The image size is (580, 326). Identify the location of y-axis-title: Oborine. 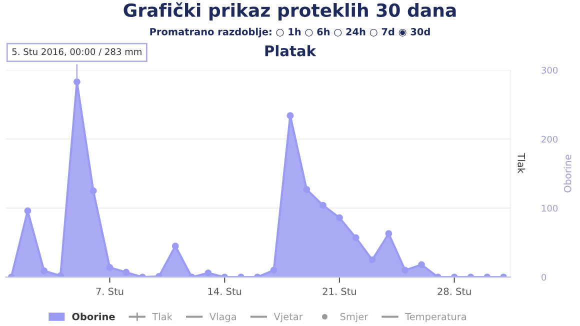
(568, 173).